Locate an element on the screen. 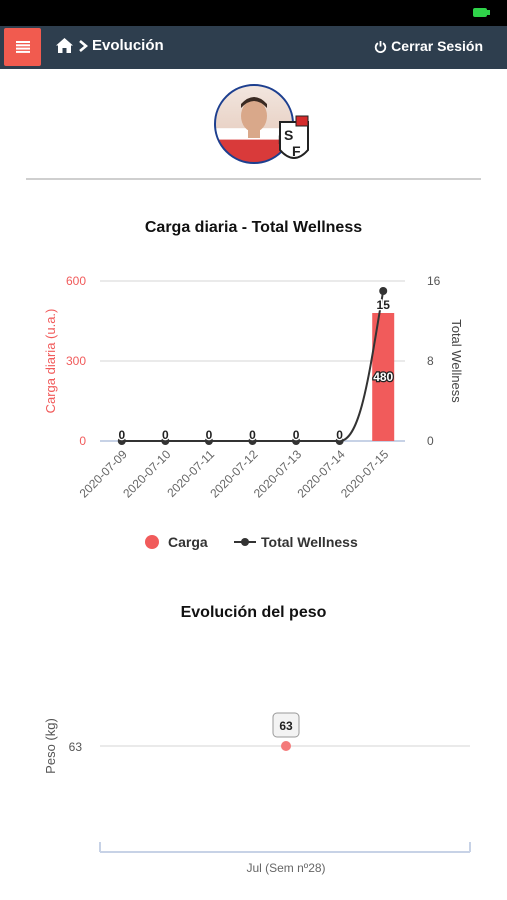  logout-label: Cerrar Sesión is located at coordinates (437, 46).